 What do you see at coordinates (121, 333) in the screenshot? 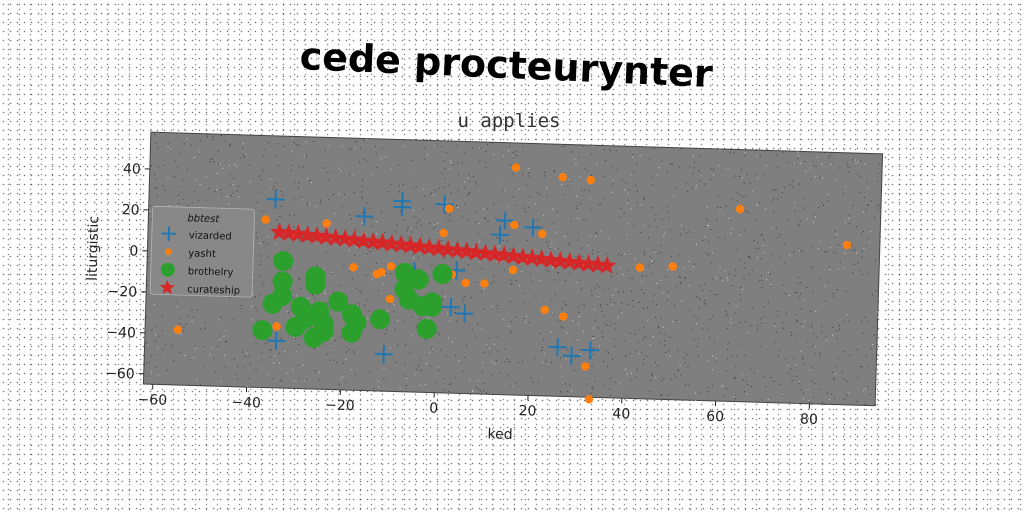
I see `y-tick-label: −40` at bounding box center [121, 333].